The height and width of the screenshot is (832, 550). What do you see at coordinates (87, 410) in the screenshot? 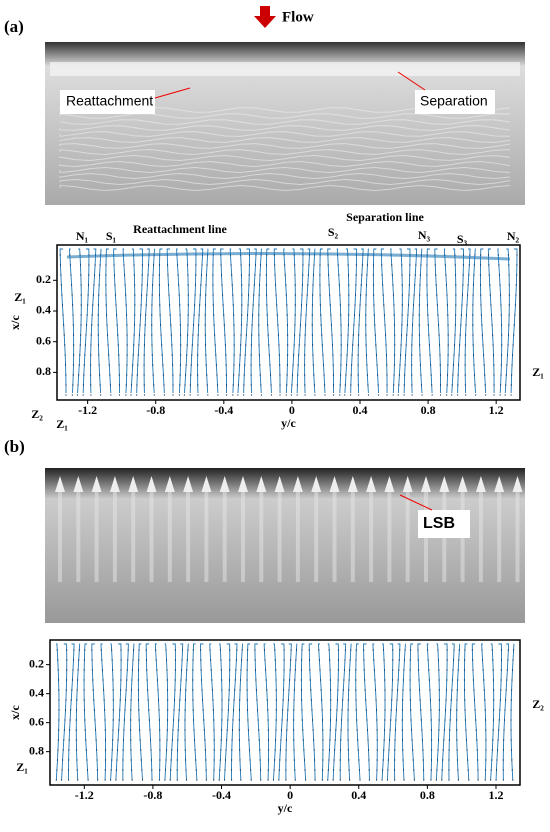
I see `x-tick-label: -1.2` at bounding box center [87, 410].